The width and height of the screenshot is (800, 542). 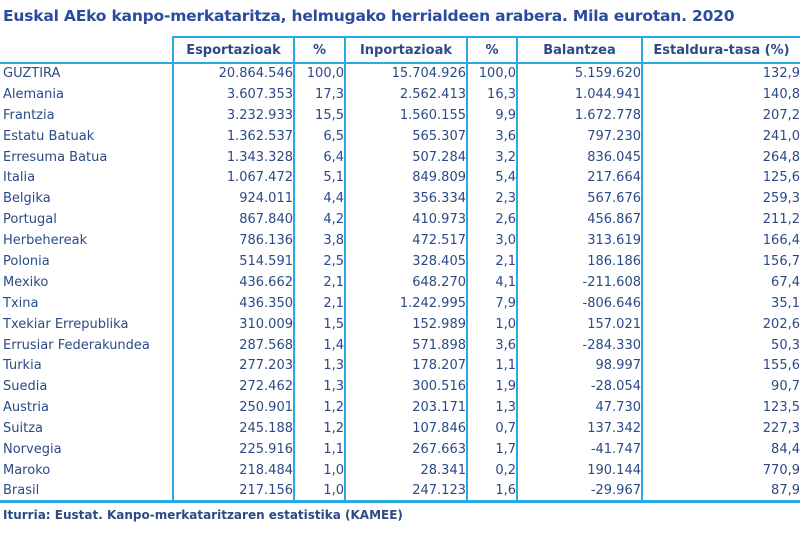 What do you see at coordinates (400, 220) in the screenshot?
I see `table-row: Portugal 867.840 4,2 410.973 2,6 456.867 211,2` at bounding box center [400, 220].